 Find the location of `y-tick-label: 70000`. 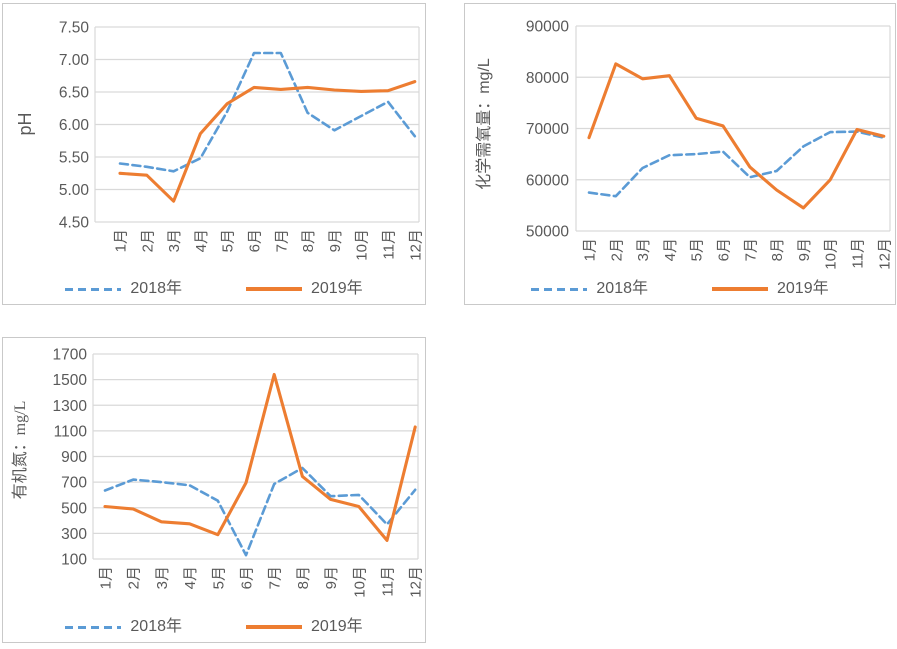

y-tick-label: 70000 is located at coordinates (547, 129).